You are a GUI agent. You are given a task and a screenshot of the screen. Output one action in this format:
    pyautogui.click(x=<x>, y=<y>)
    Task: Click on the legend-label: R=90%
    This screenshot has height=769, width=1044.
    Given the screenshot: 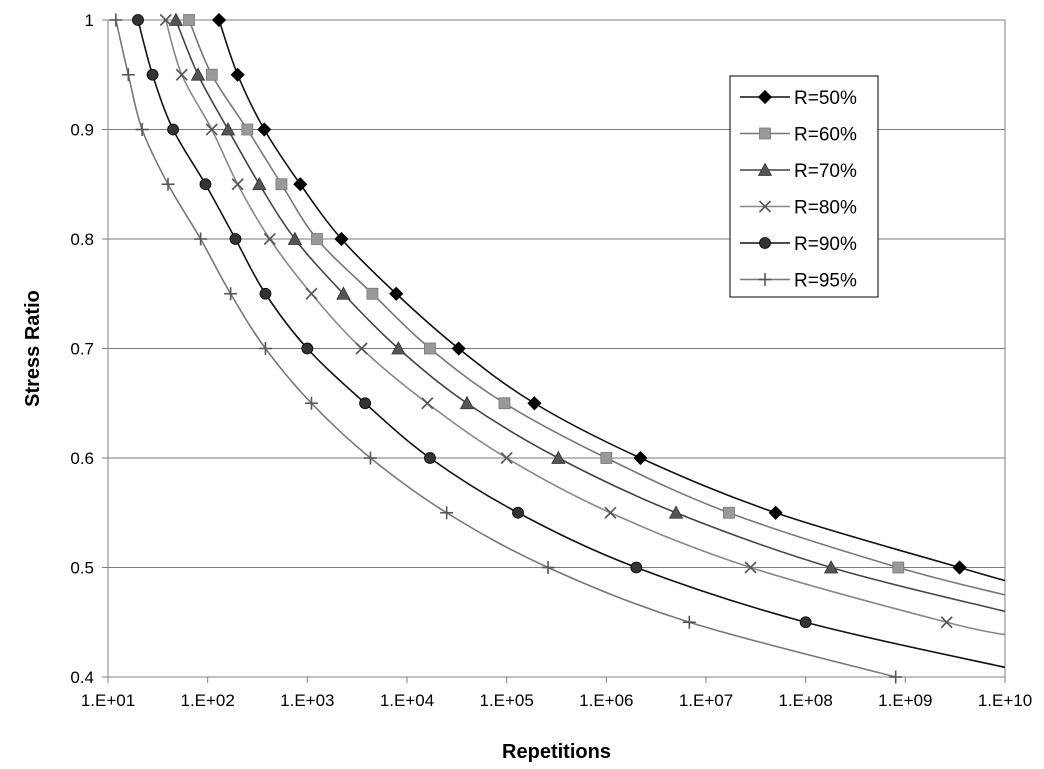 What is the action you would take?
    pyautogui.click(x=825, y=244)
    